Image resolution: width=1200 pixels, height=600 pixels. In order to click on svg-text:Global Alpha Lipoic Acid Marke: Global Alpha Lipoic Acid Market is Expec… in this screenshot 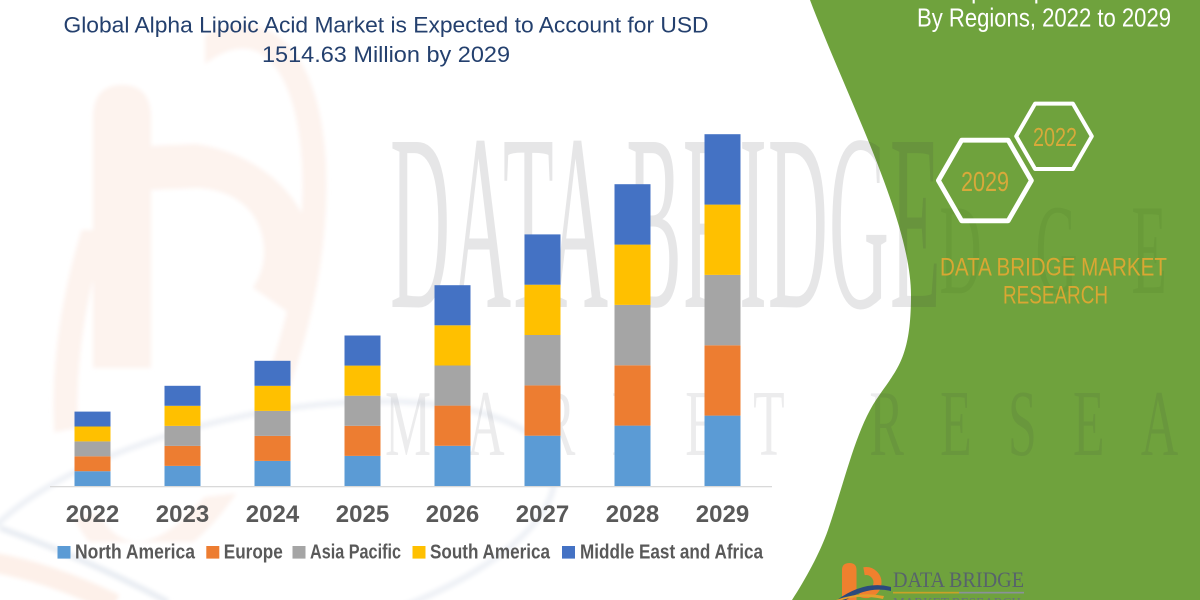, I will do `click(386, 25)`.